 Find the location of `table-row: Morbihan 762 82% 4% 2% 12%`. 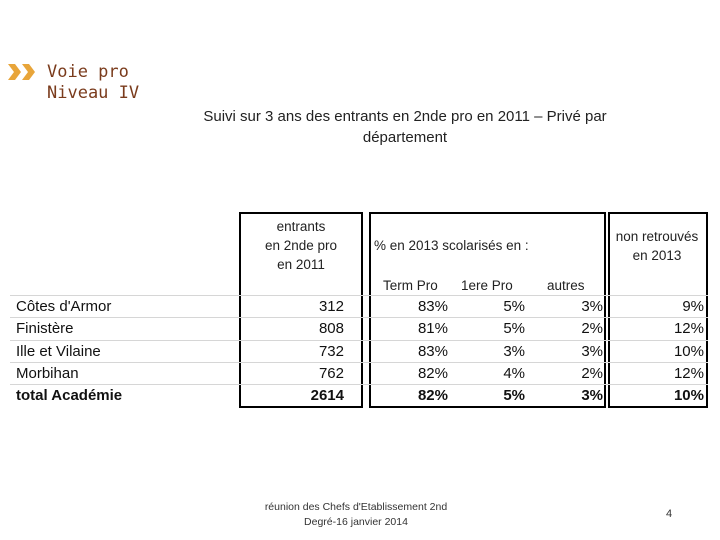

table-row: Morbihan 762 82% 4% 2% 12% is located at coordinates (360, 374).